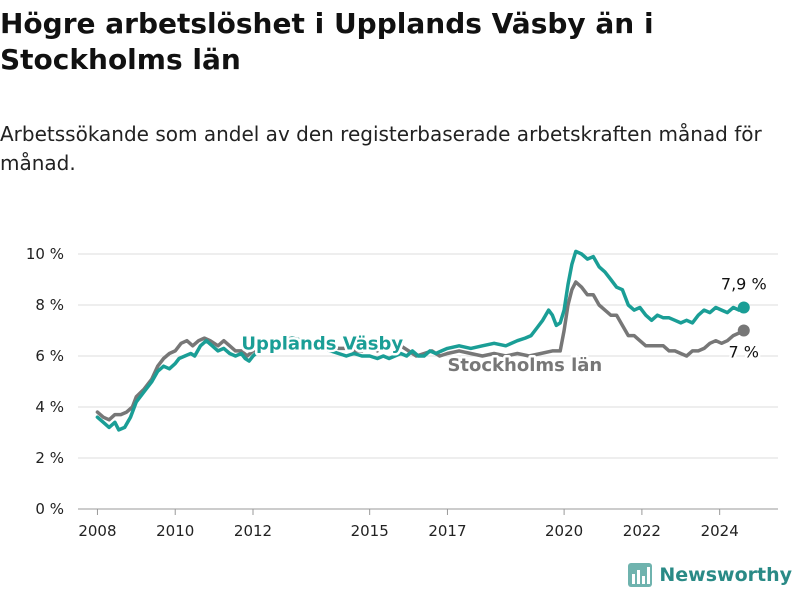 The height and width of the screenshot is (600, 800). Describe the element at coordinates (447, 531) in the screenshot. I see `x-tick-label: 2017` at that location.